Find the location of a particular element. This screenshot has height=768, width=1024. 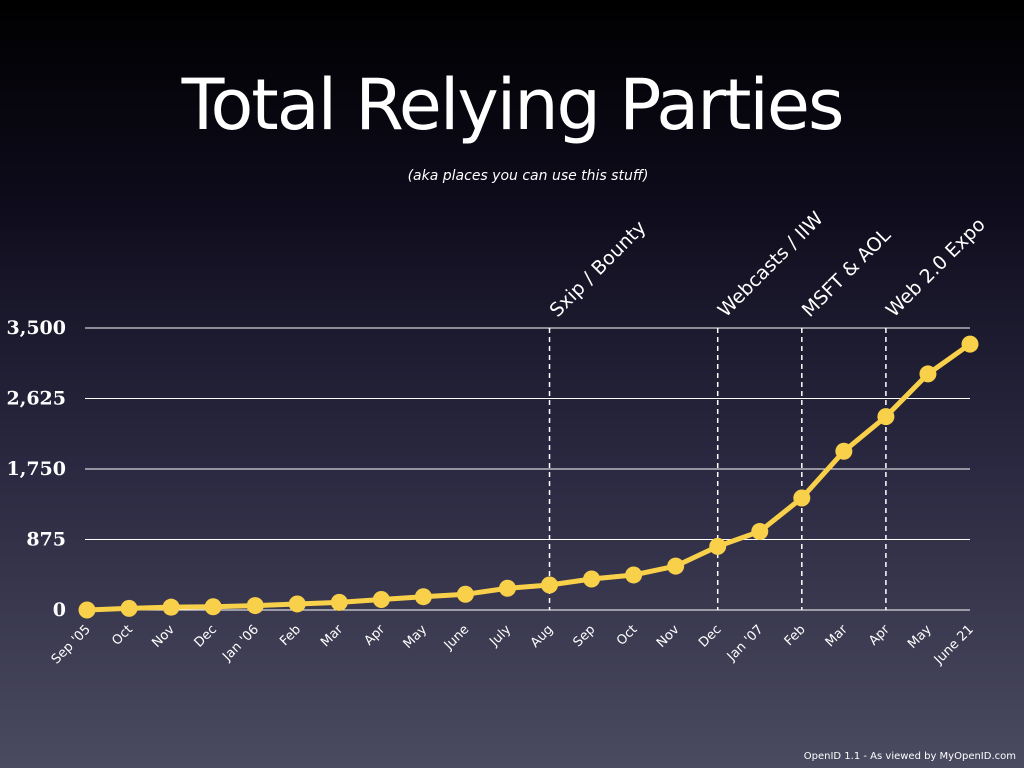

y-tick-label: 2,625 is located at coordinates (37, 399).